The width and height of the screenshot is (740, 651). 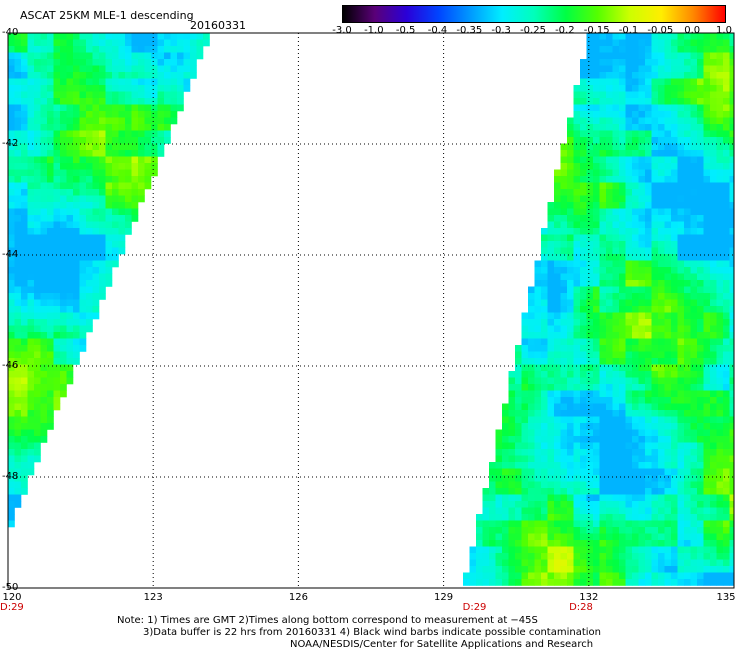 What do you see at coordinates (437, 30) in the screenshot?
I see `colorbar-tick-label: -0.4` at bounding box center [437, 30].